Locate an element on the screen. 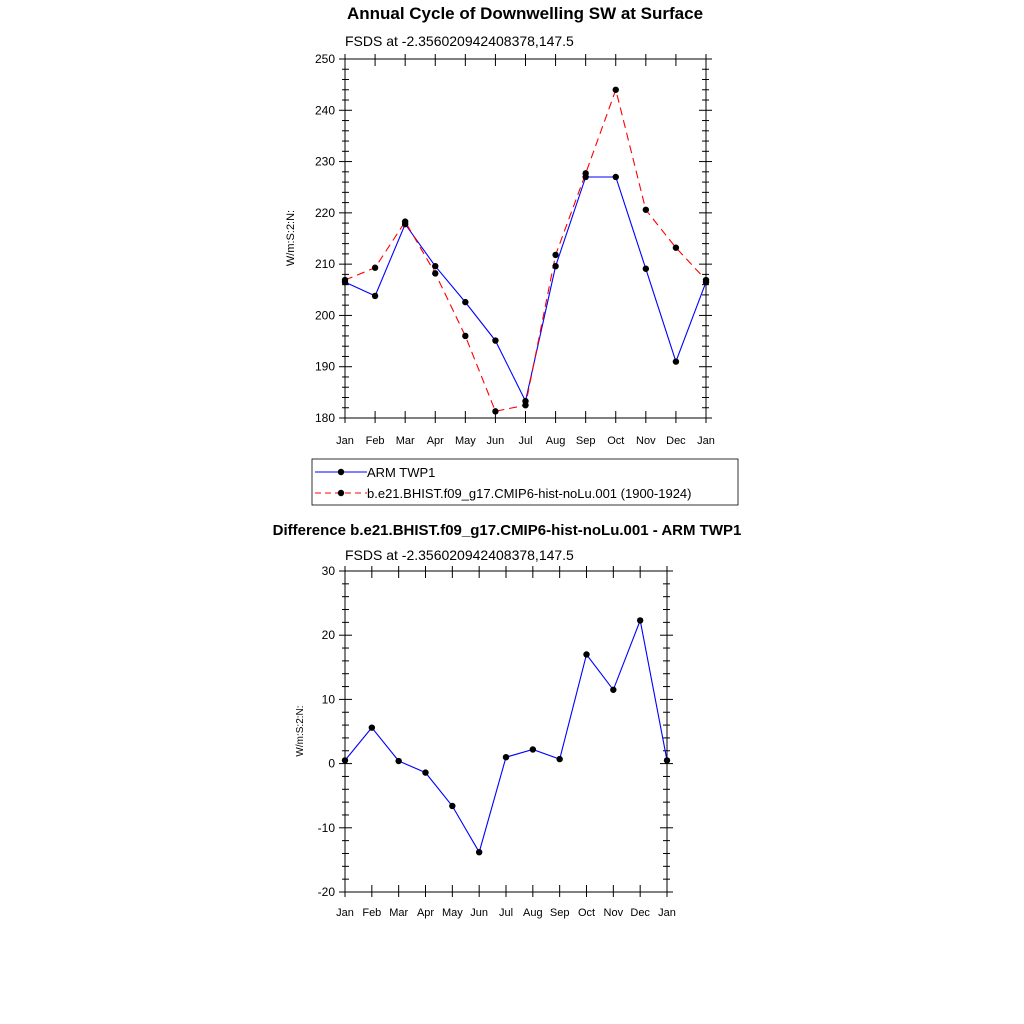 The image size is (1024, 1024). chart1-xtick-label: Jun is located at coordinates (496, 441).